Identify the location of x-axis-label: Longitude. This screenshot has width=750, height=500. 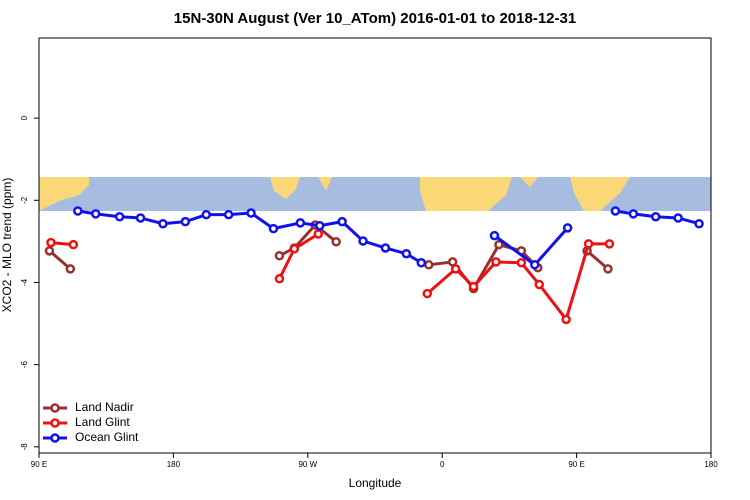
(375, 483).